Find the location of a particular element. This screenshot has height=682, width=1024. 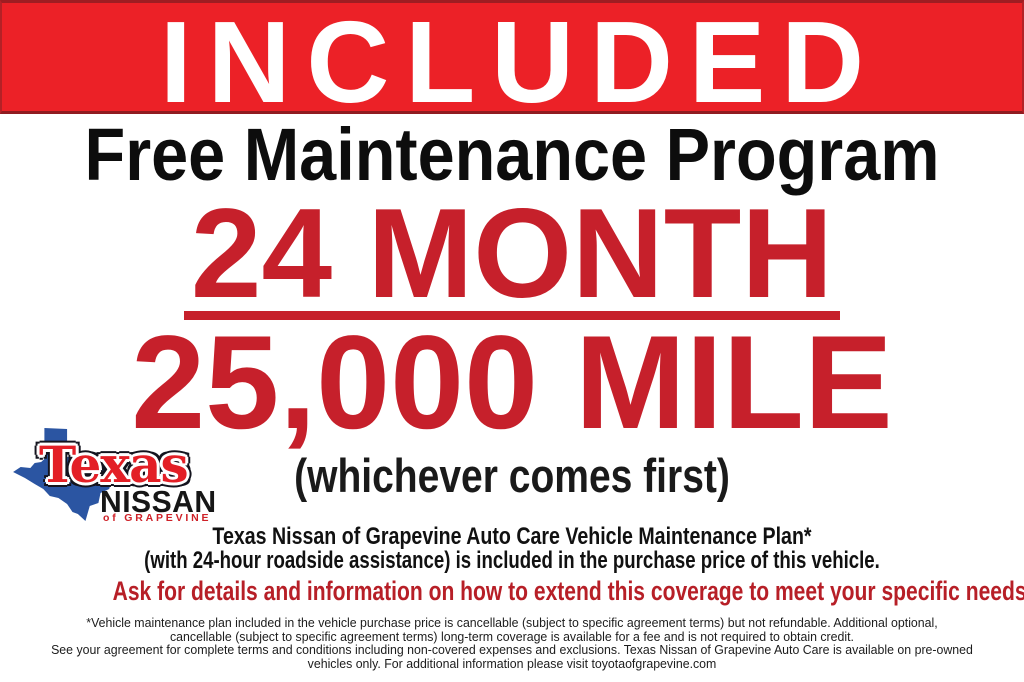

texas-state-icon is located at coordinates (66, 474).